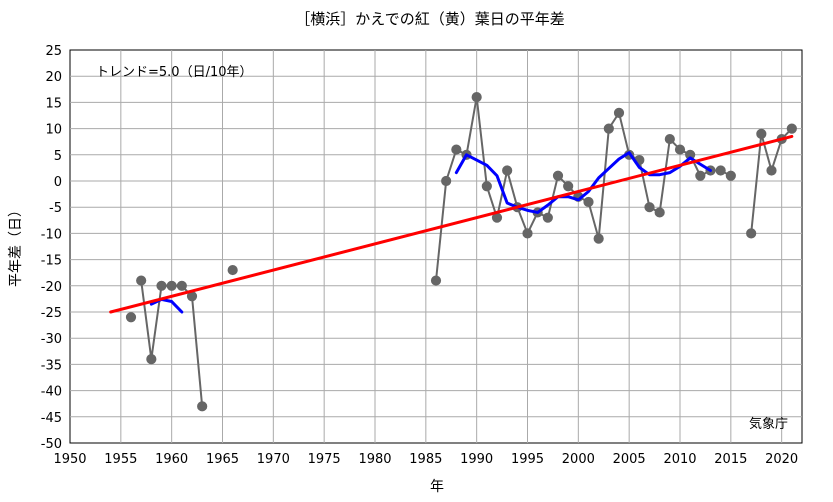 The height and width of the screenshot is (502, 833). I want to click on x-tick-label: 1980, so click(374, 459).